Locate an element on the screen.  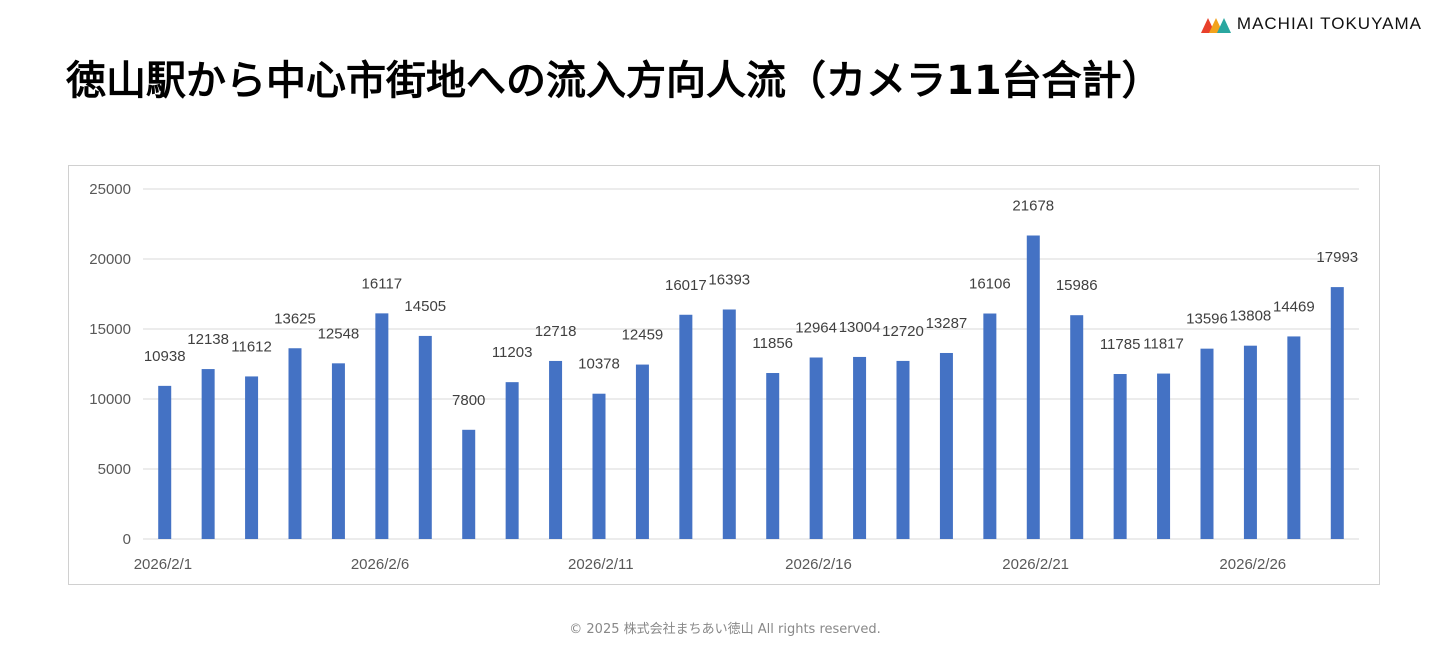
data-label: 7800 is located at coordinates (468, 400).